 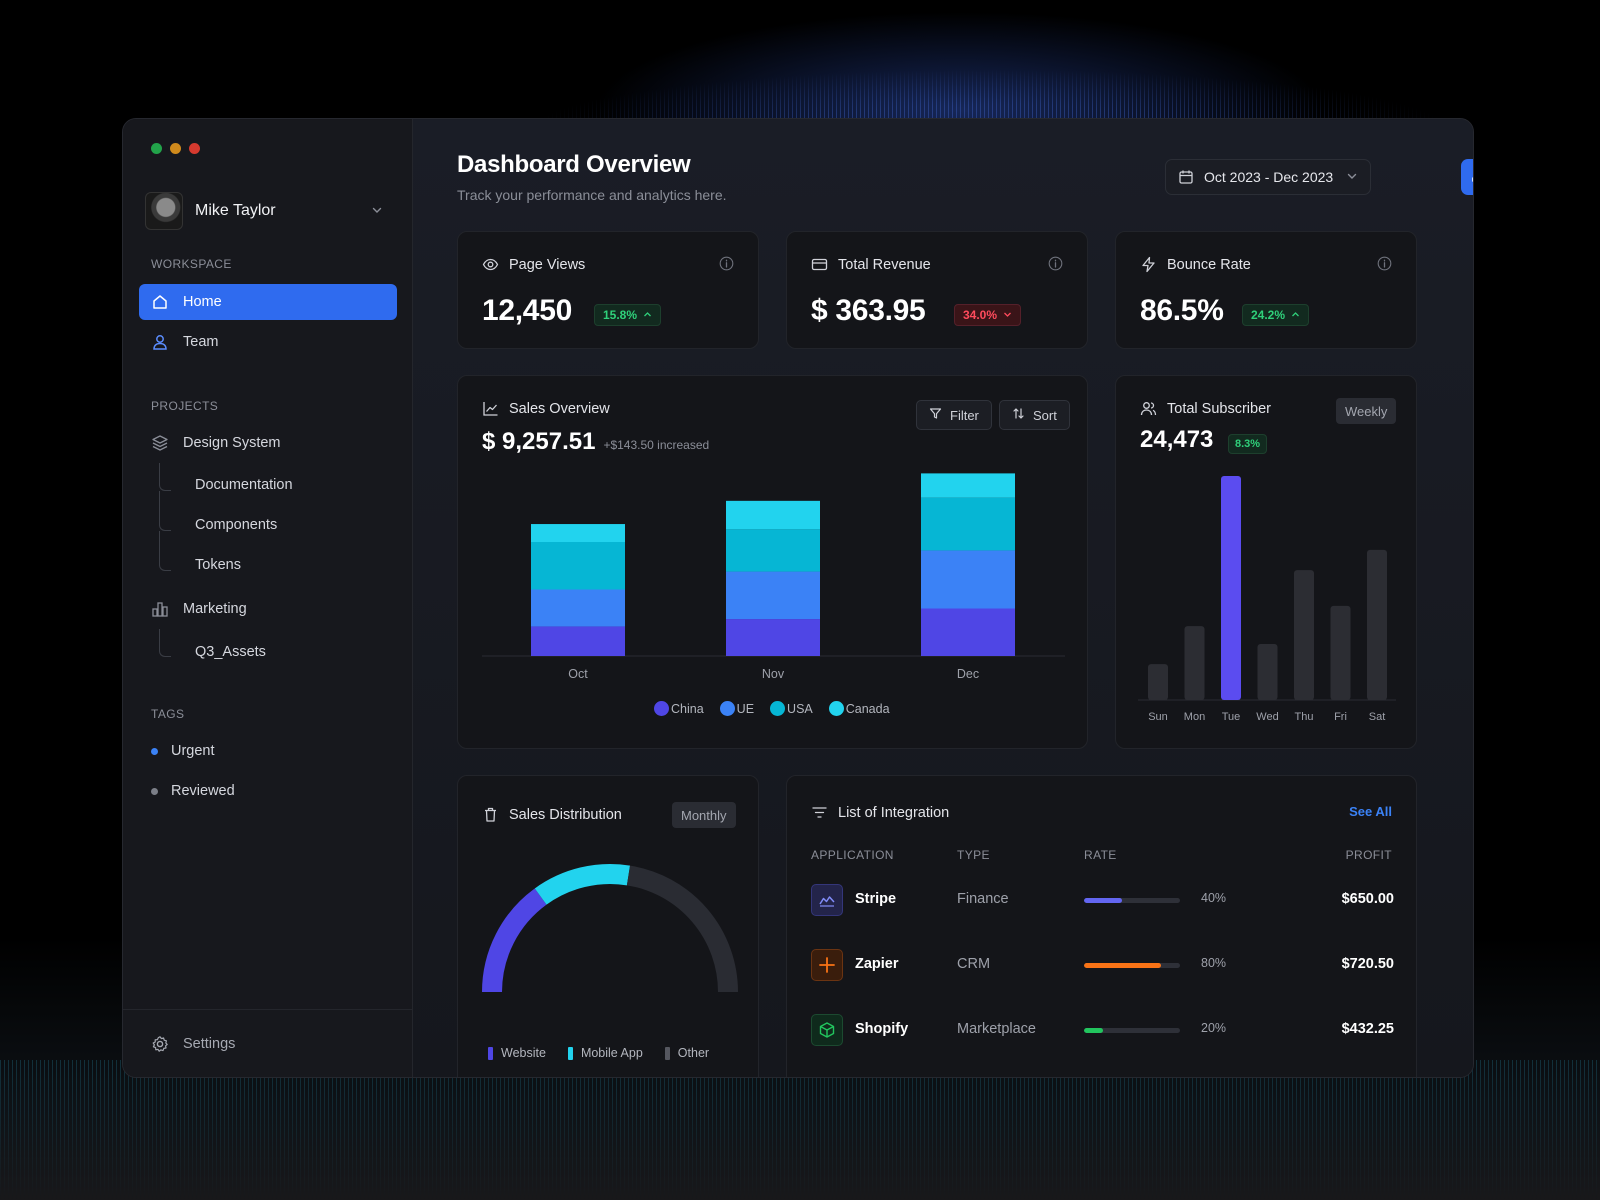 I want to click on column-header-rate: RATE, so click(x=1100, y=855).